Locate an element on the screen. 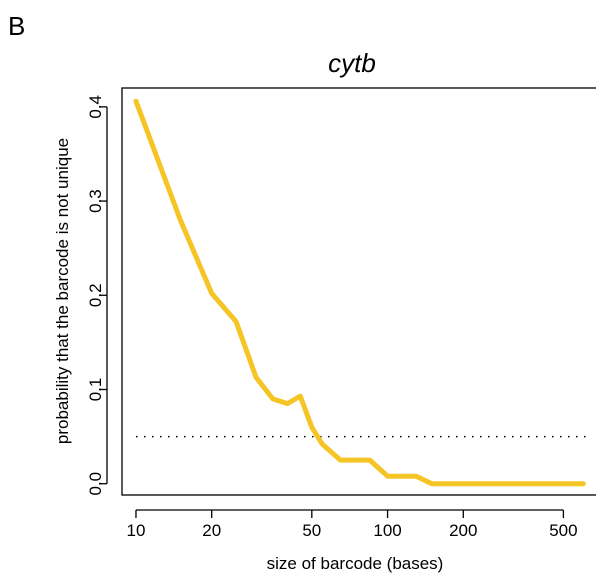 The image size is (596, 578). x-tick-label: 50 is located at coordinates (311, 530).